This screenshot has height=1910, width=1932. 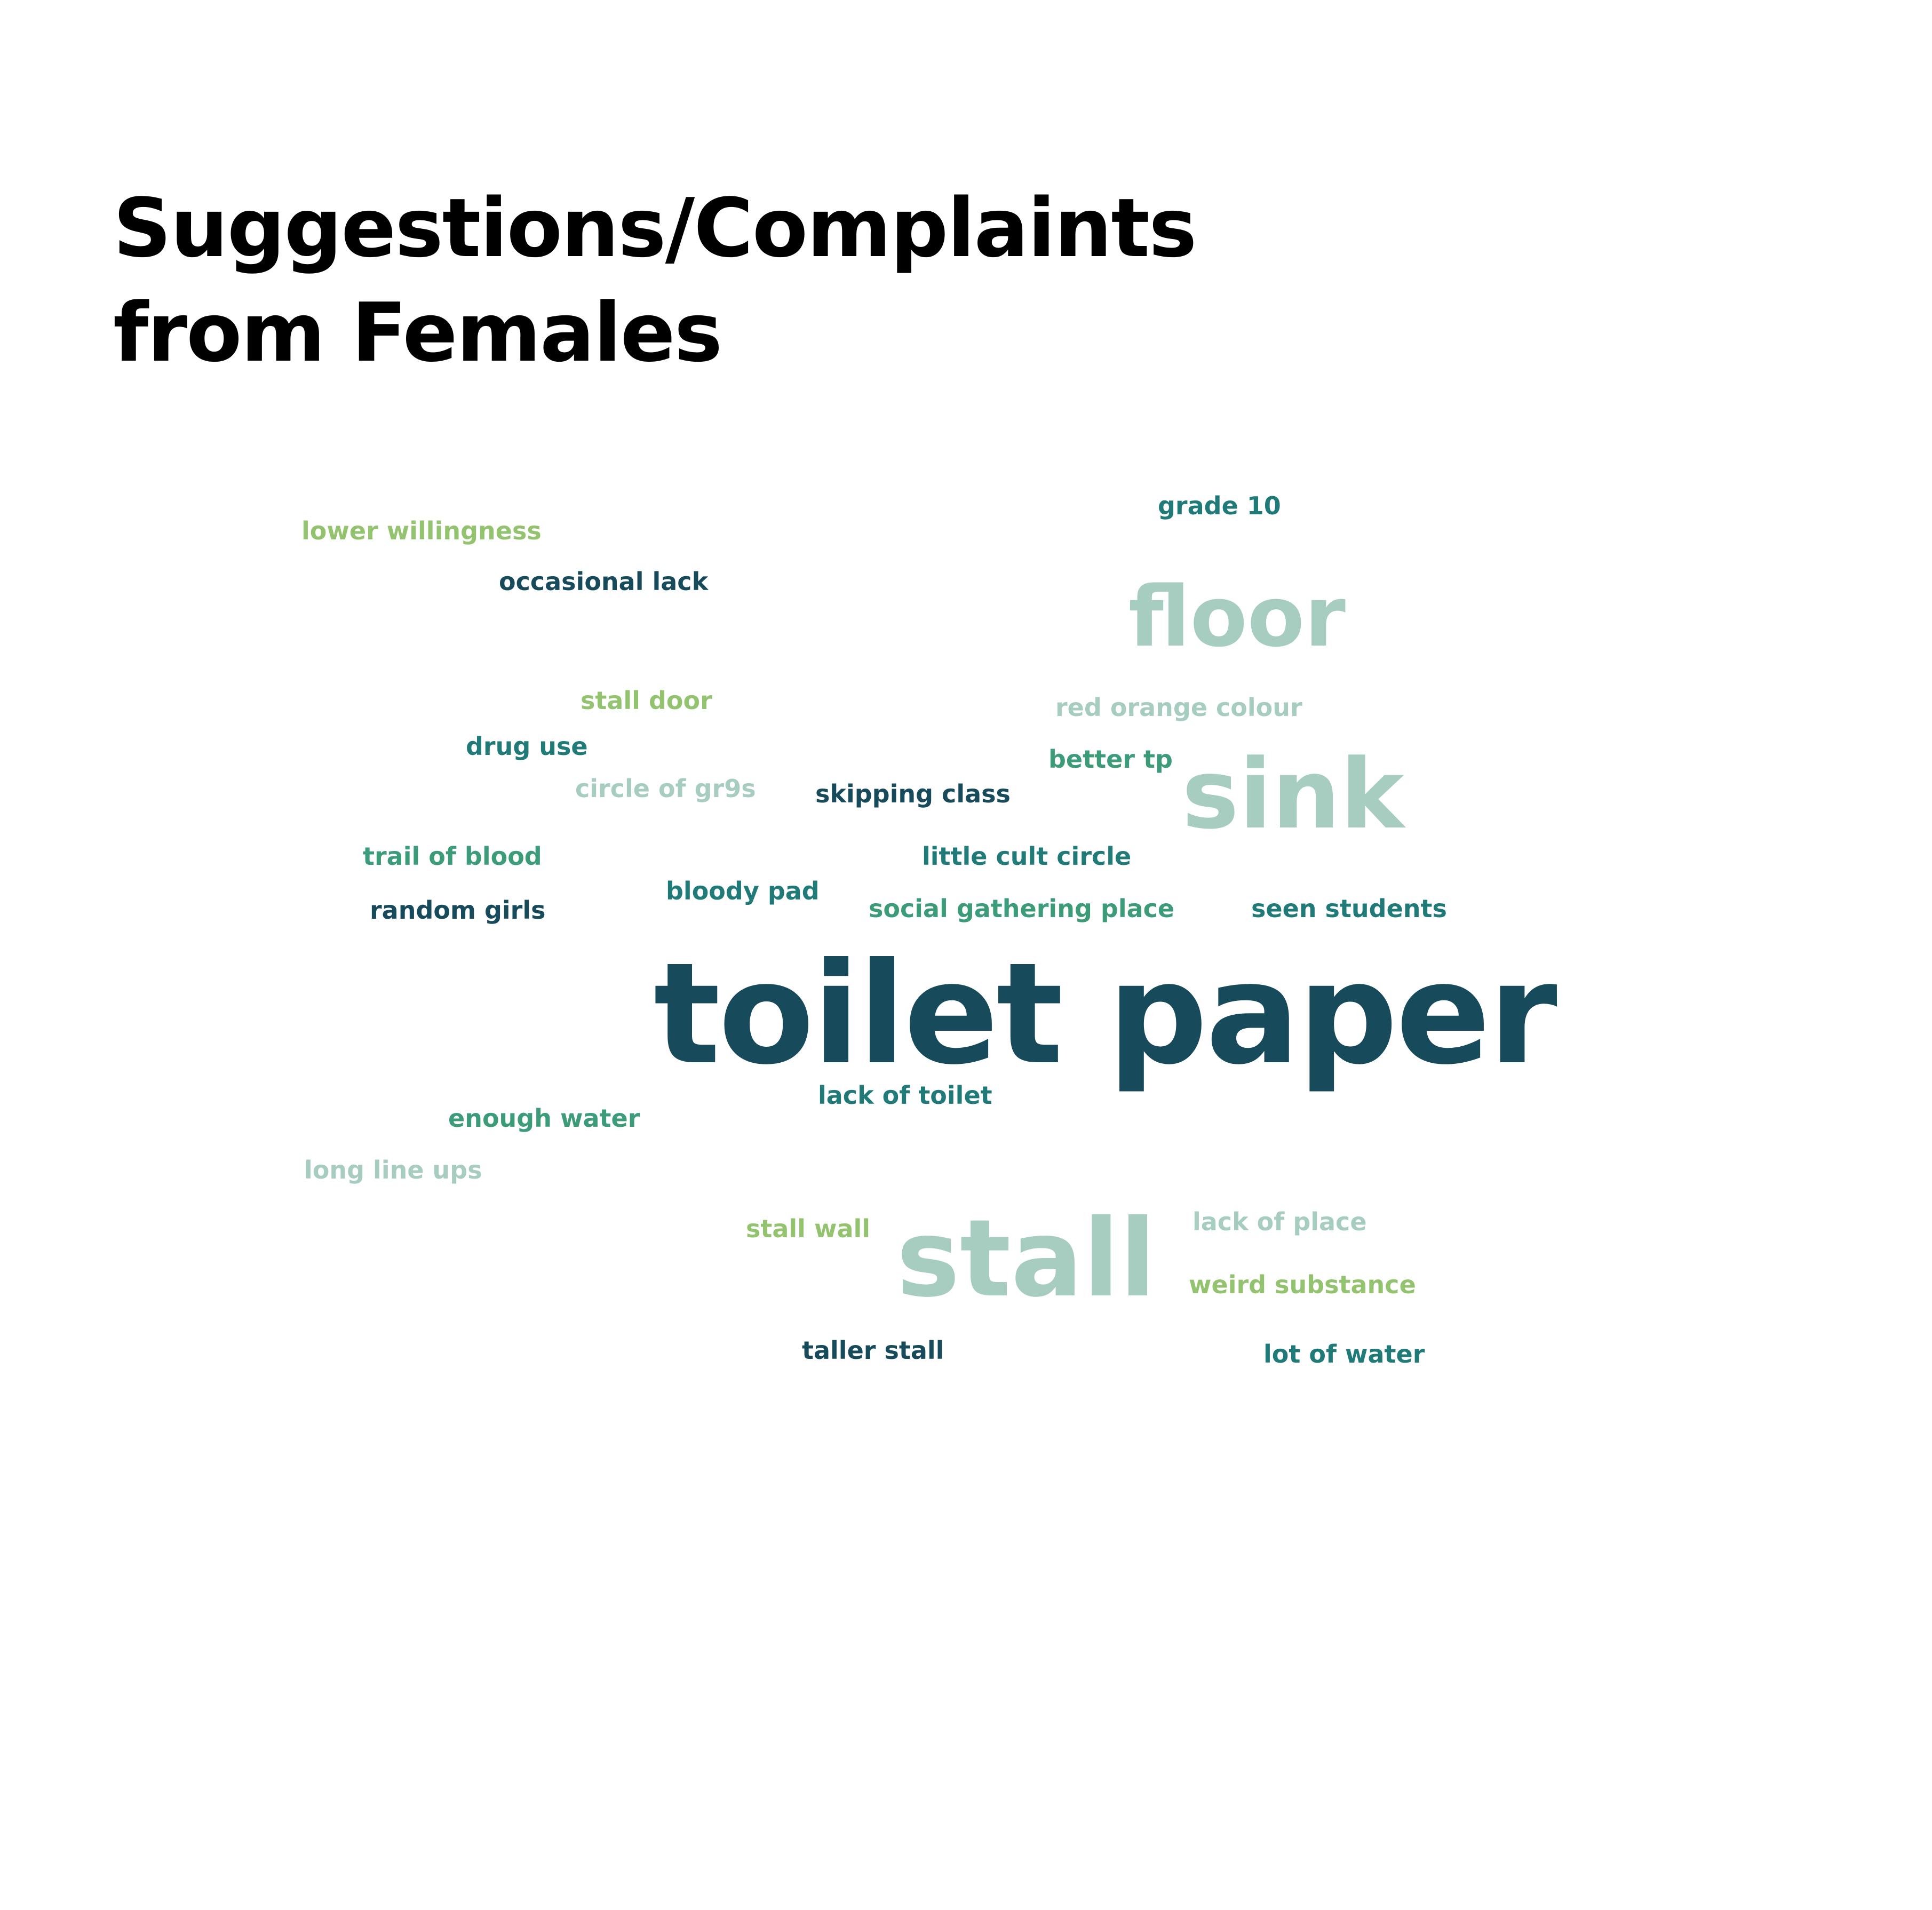 What do you see at coordinates (544, 1118) in the screenshot?
I see `word-enough-water: enough water` at bounding box center [544, 1118].